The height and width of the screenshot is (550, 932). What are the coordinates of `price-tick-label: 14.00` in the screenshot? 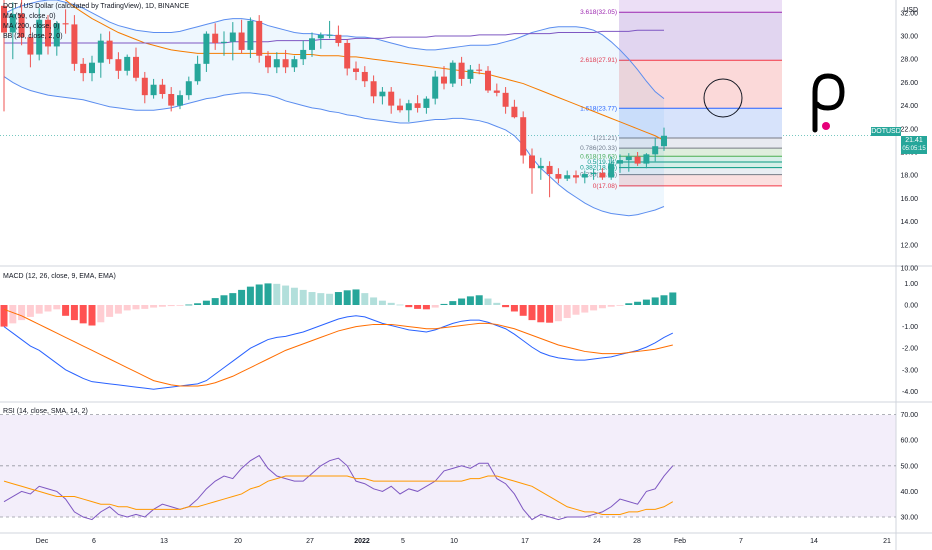 It's located at (909, 222).